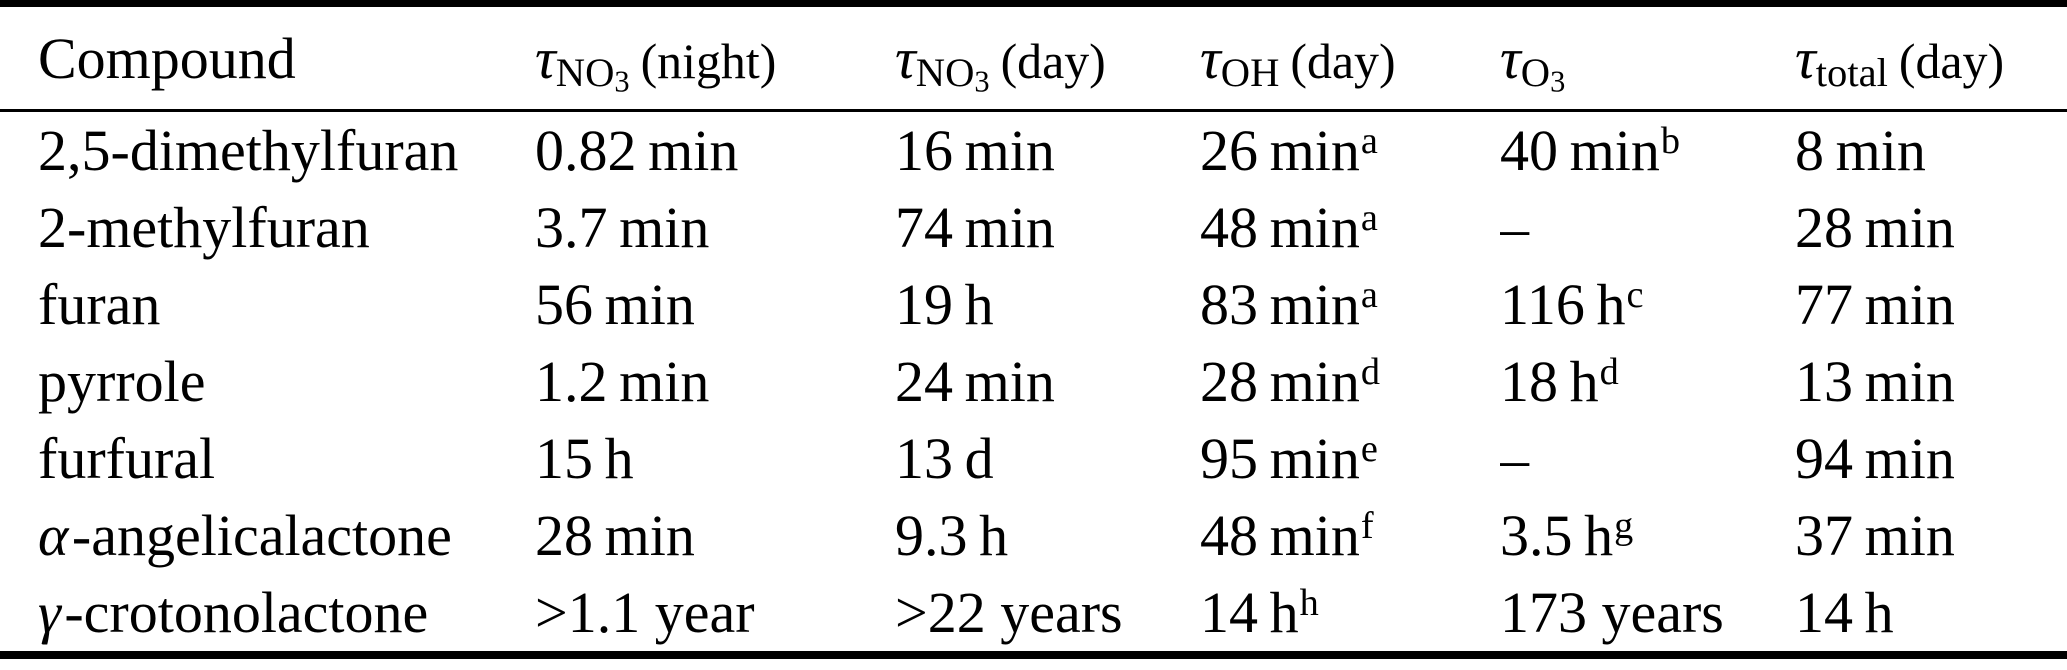 This screenshot has width=2067, height=670. What do you see at coordinates (167, 58) in the screenshot?
I see `compound-header-label: Compound` at bounding box center [167, 58].